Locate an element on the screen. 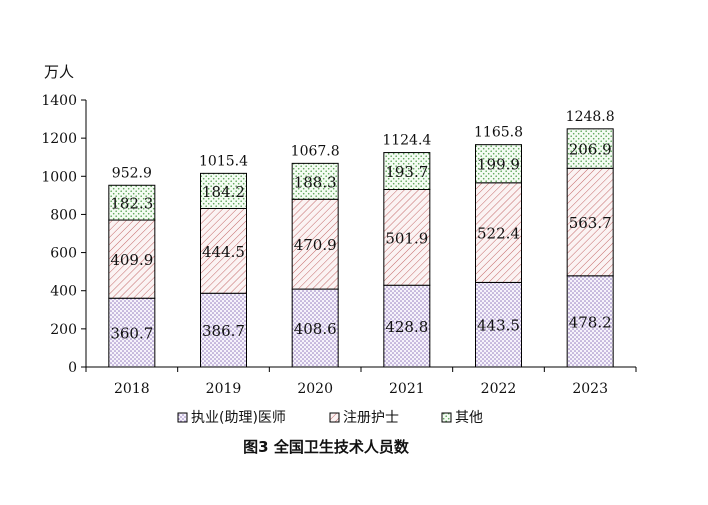 This screenshot has width=708, height=505. bar-value-label: 563.7 is located at coordinates (590, 223).